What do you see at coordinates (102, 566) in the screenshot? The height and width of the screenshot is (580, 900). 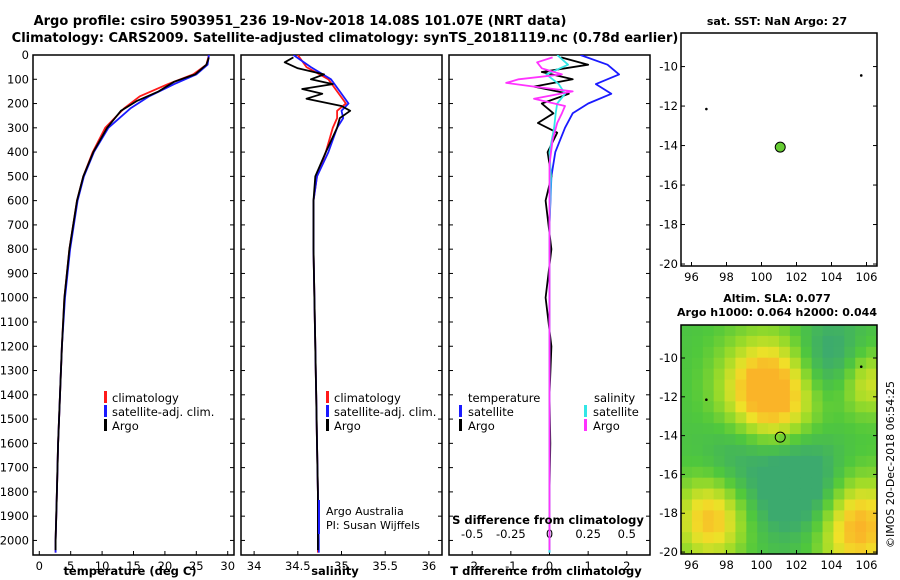 I see `x-tick-label: 10` at bounding box center [102, 566].